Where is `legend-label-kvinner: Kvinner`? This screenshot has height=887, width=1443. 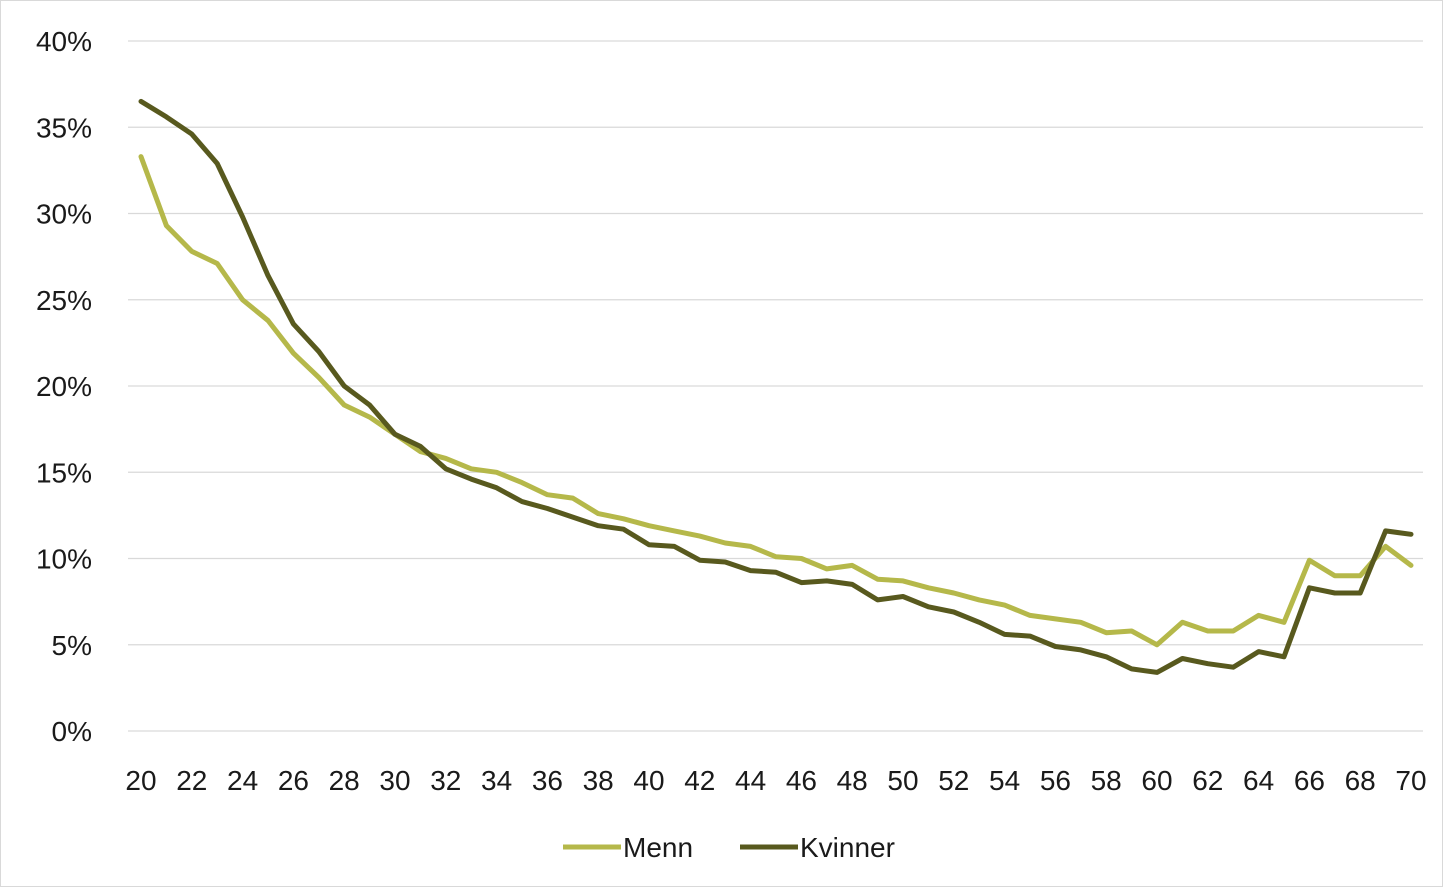 legend-label-kvinner: Kvinner is located at coordinates (847, 847).